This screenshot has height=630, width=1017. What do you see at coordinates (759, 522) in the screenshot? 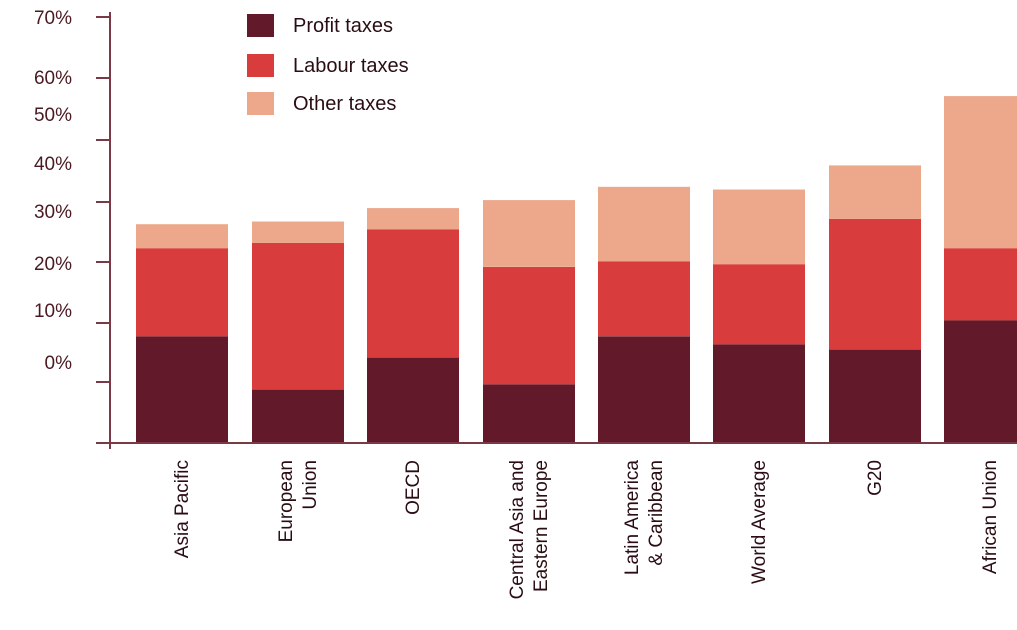
I see `x-tick-label: World Average` at bounding box center [759, 522].